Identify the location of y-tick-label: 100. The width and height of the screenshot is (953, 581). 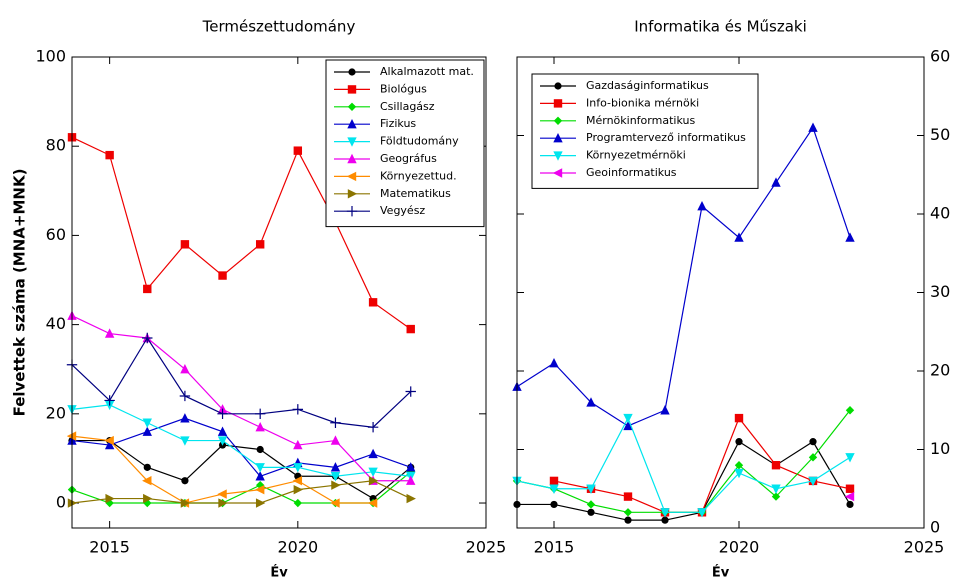
(50, 56).